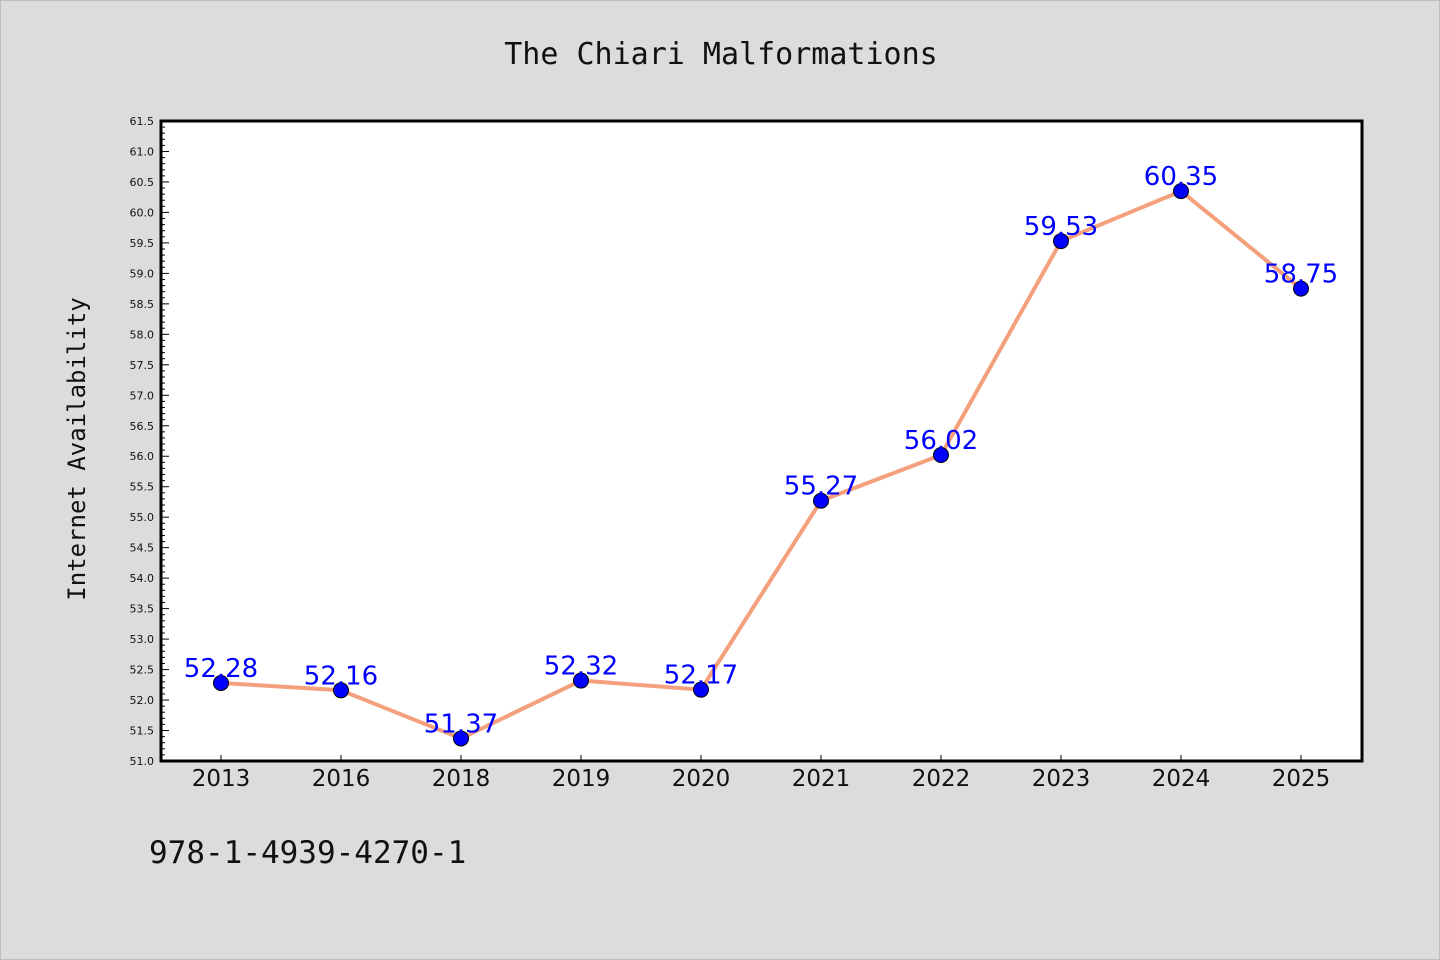 This screenshot has height=960, width=1440. Describe the element at coordinates (142, 273) in the screenshot. I see `y-tick-label: 59.0` at that location.